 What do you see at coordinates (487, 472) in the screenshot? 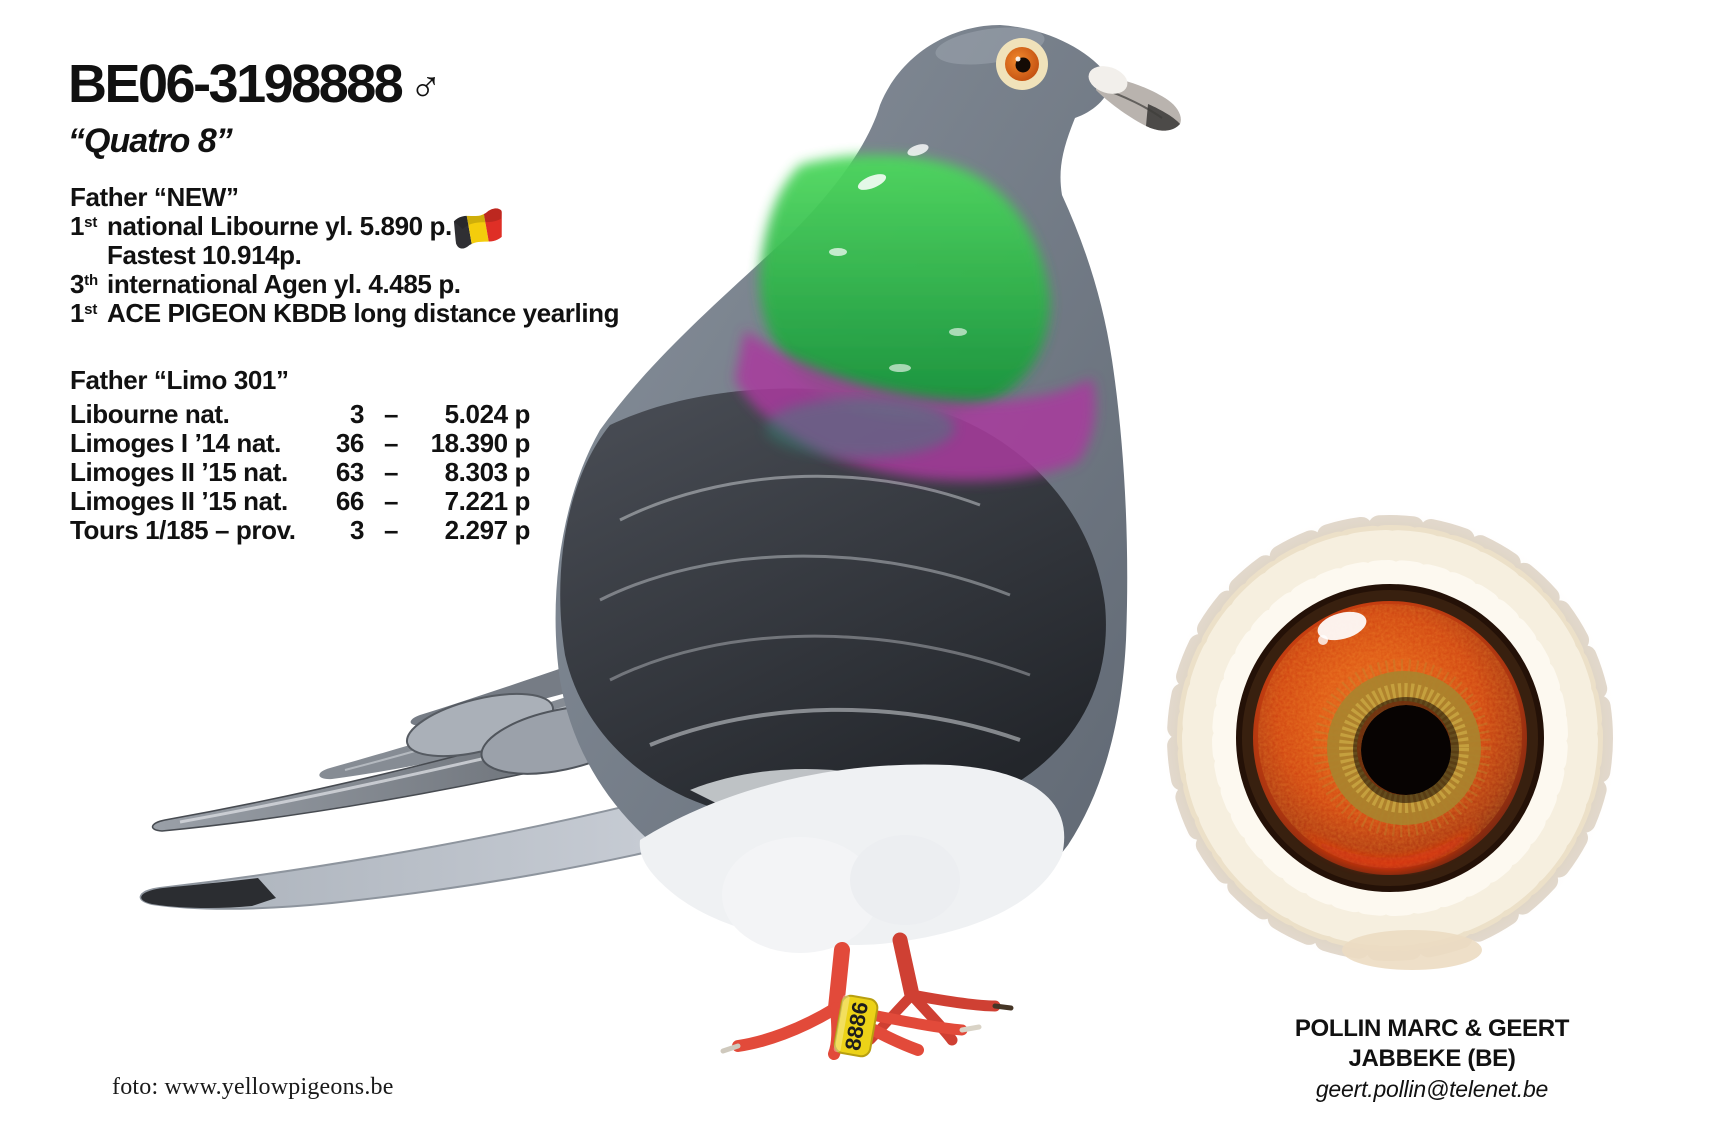
I see `race-points: 8.303 p` at bounding box center [487, 472].